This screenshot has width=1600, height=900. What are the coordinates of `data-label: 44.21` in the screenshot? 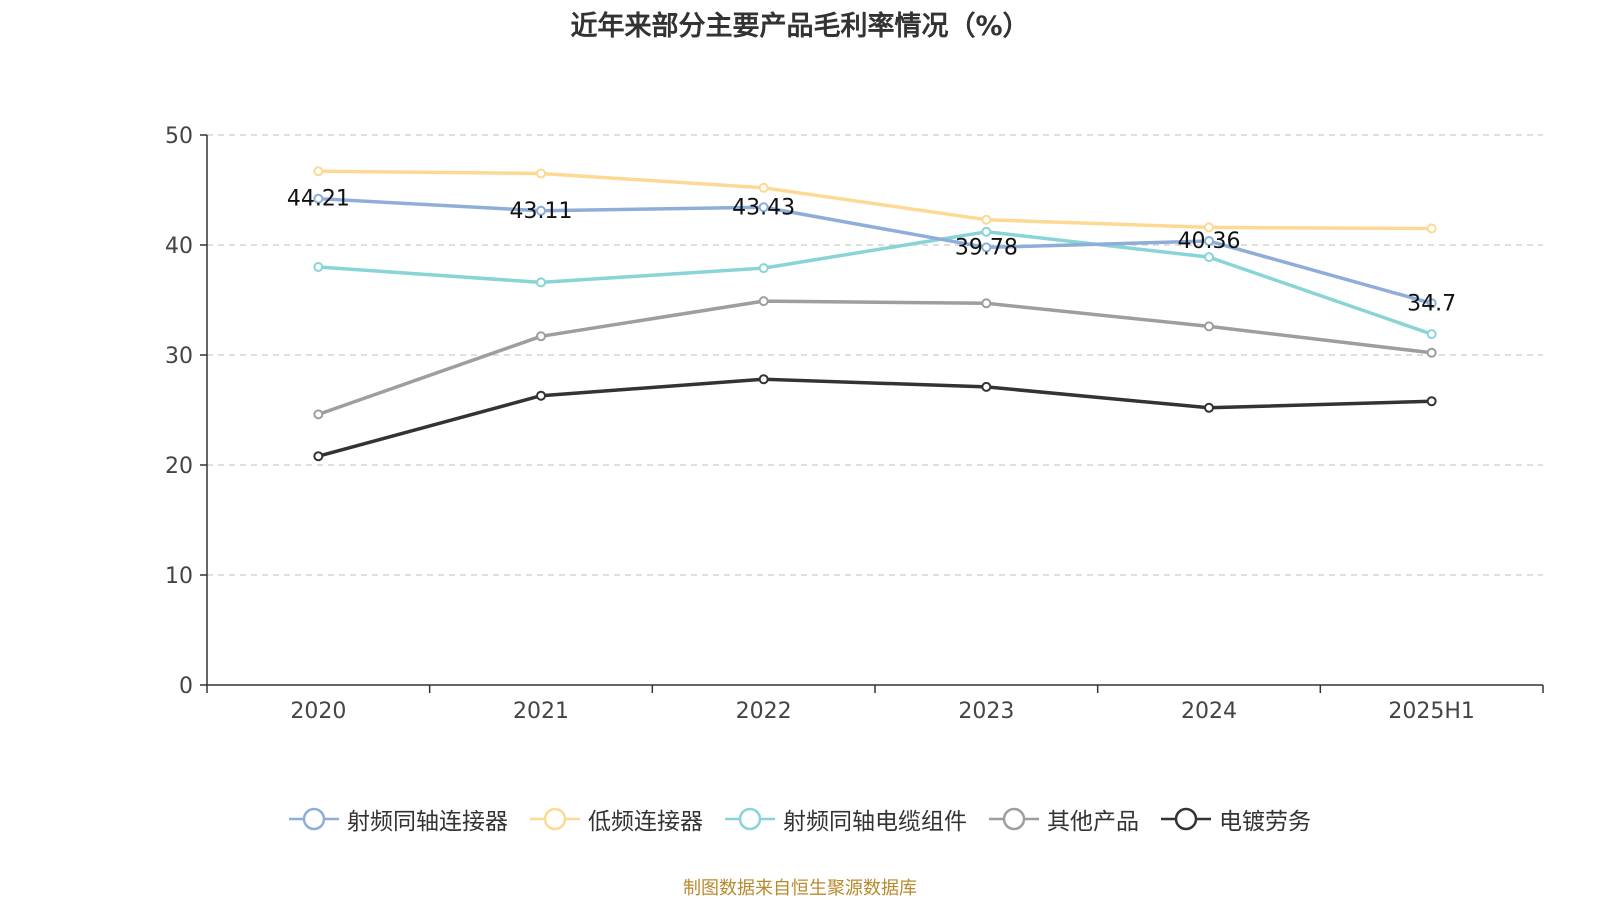 It's located at (318, 199).